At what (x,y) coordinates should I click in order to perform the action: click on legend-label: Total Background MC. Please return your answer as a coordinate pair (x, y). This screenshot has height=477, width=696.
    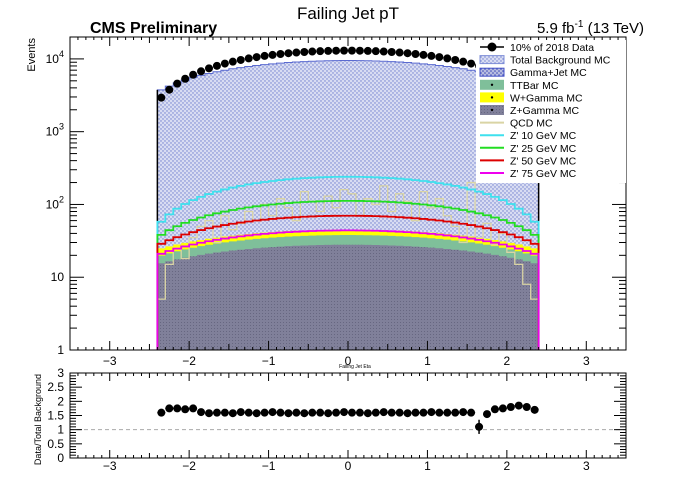
    Looking at the image, I should click on (560, 61).